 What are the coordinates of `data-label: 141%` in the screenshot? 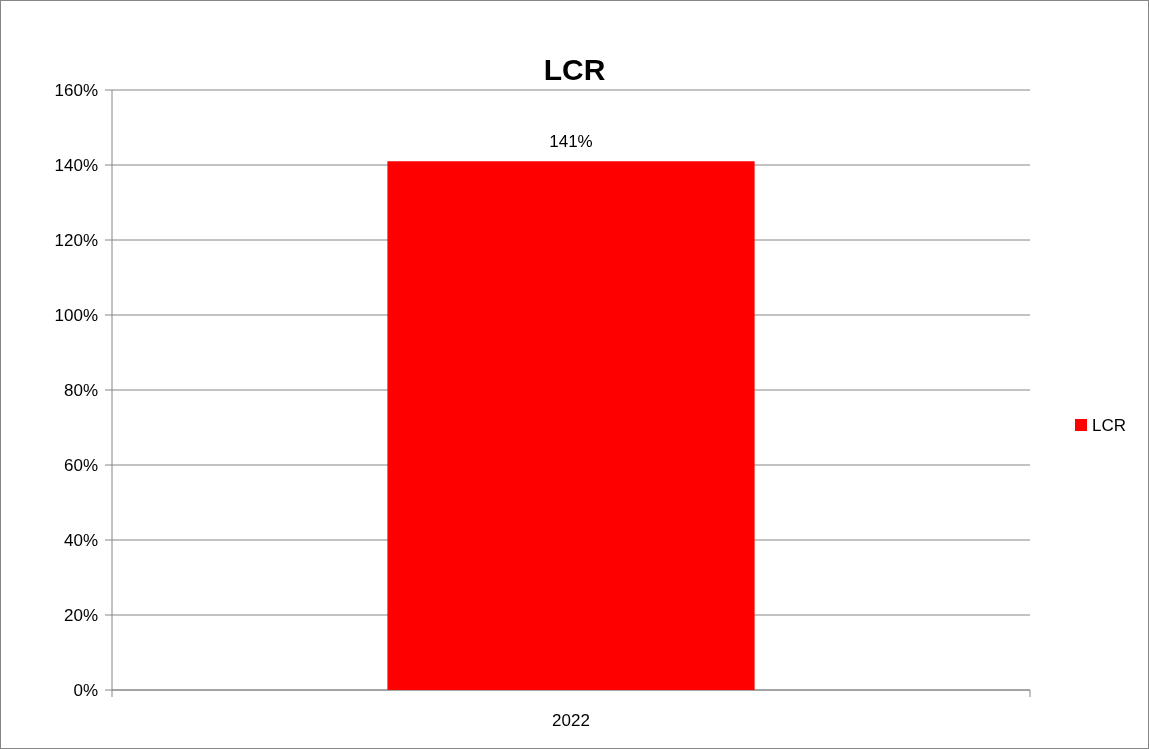 It's located at (571, 142).